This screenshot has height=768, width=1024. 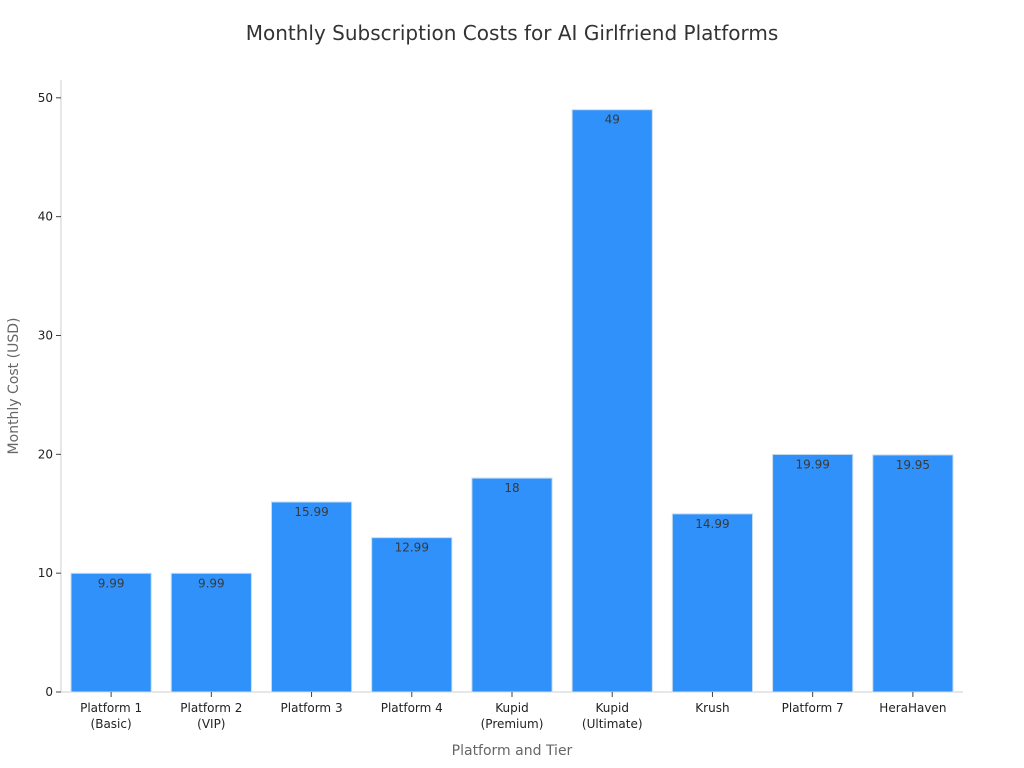 What do you see at coordinates (45, 573) in the screenshot?
I see `y-tick-label: 10` at bounding box center [45, 573].